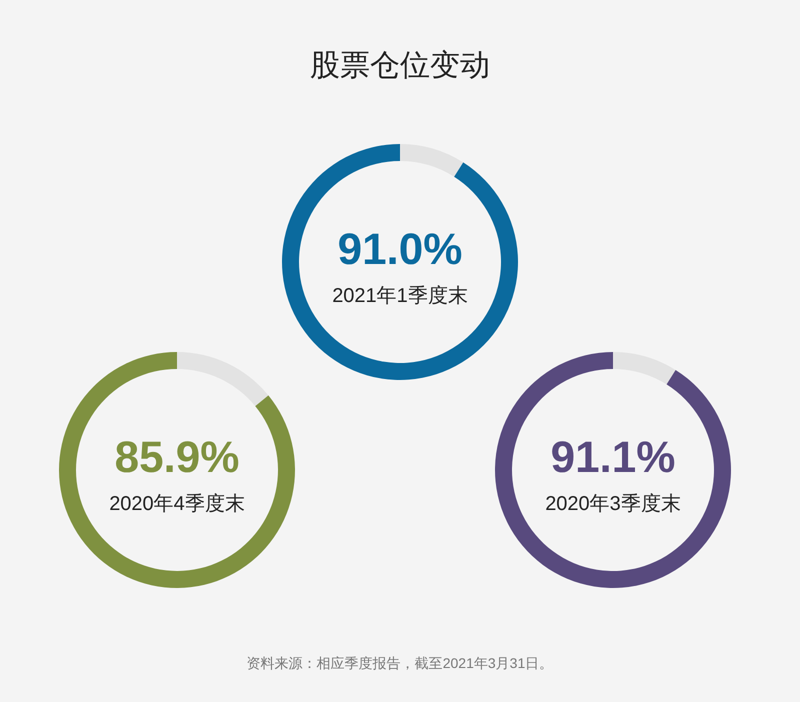 This screenshot has height=702, width=800. I want to click on data-label: 91.1%, so click(613, 457).